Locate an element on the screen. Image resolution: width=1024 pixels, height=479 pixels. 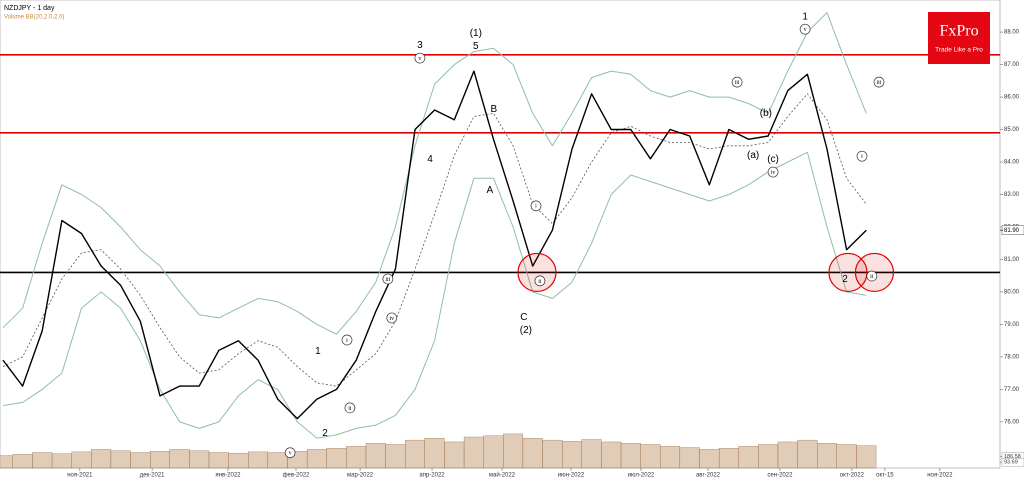
y-tick-label: 76.00 is located at coordinates (1012, 422).